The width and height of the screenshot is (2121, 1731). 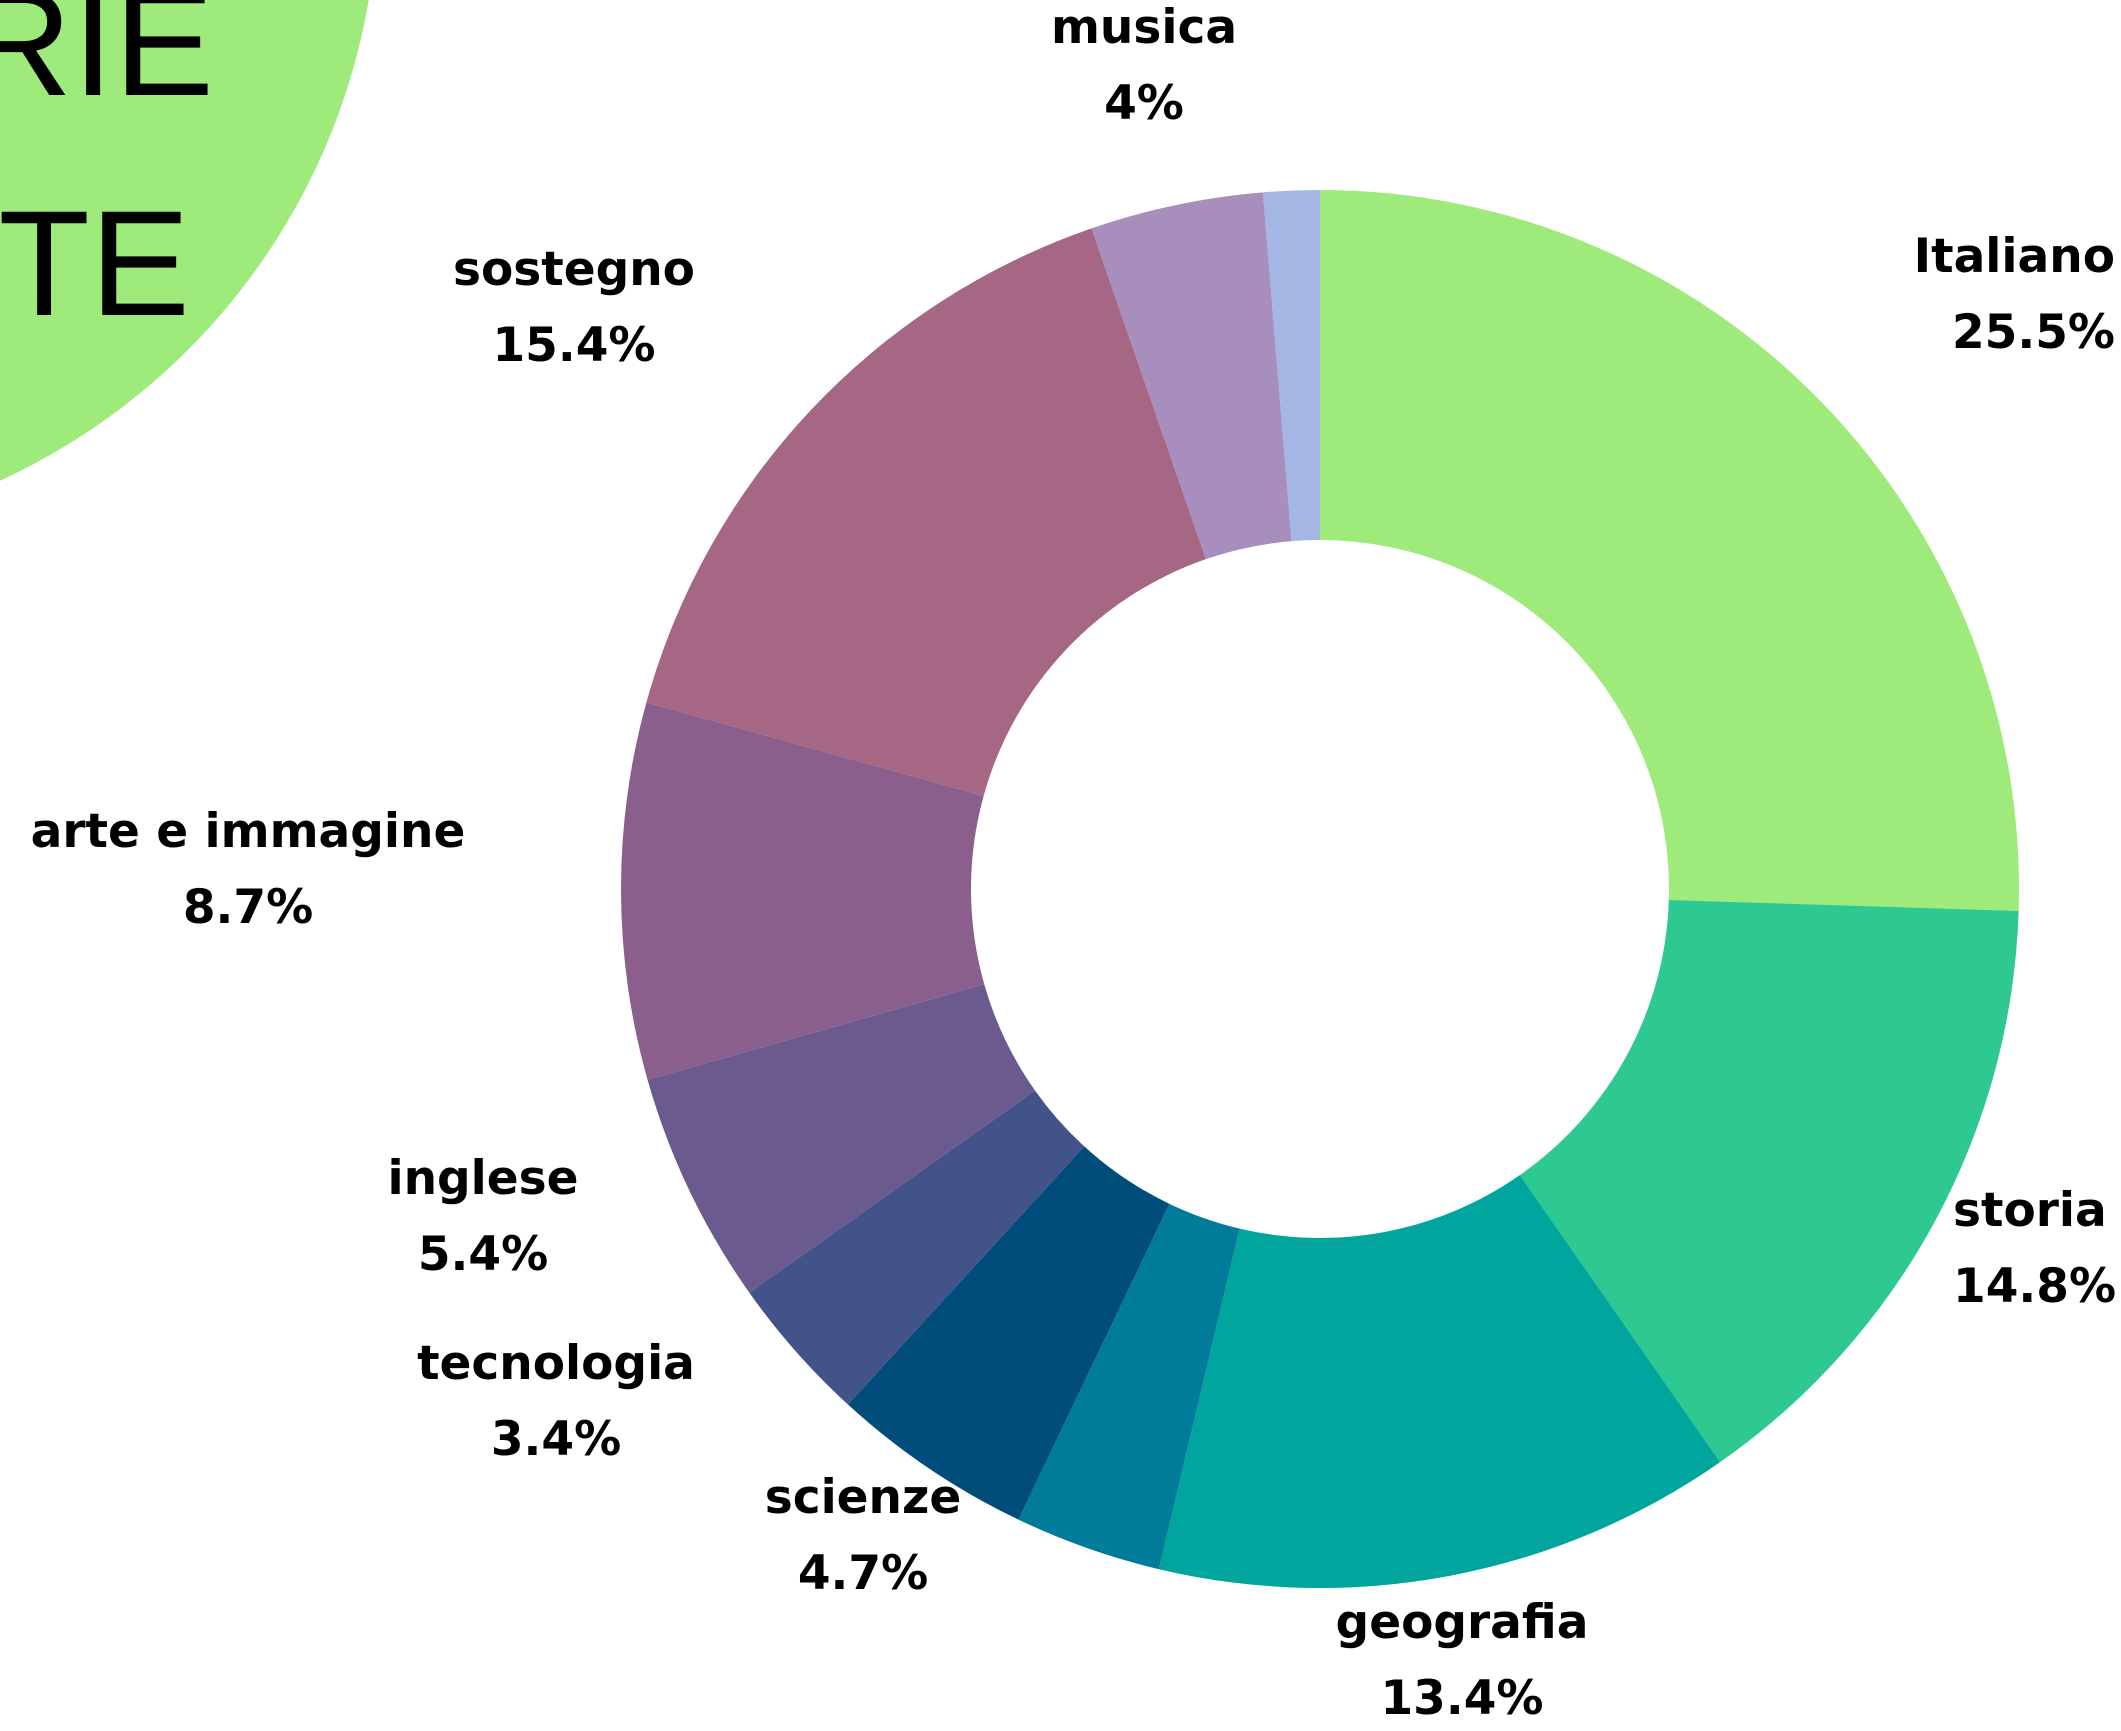 I want to click on title-blob, so click(x=184, y=240).